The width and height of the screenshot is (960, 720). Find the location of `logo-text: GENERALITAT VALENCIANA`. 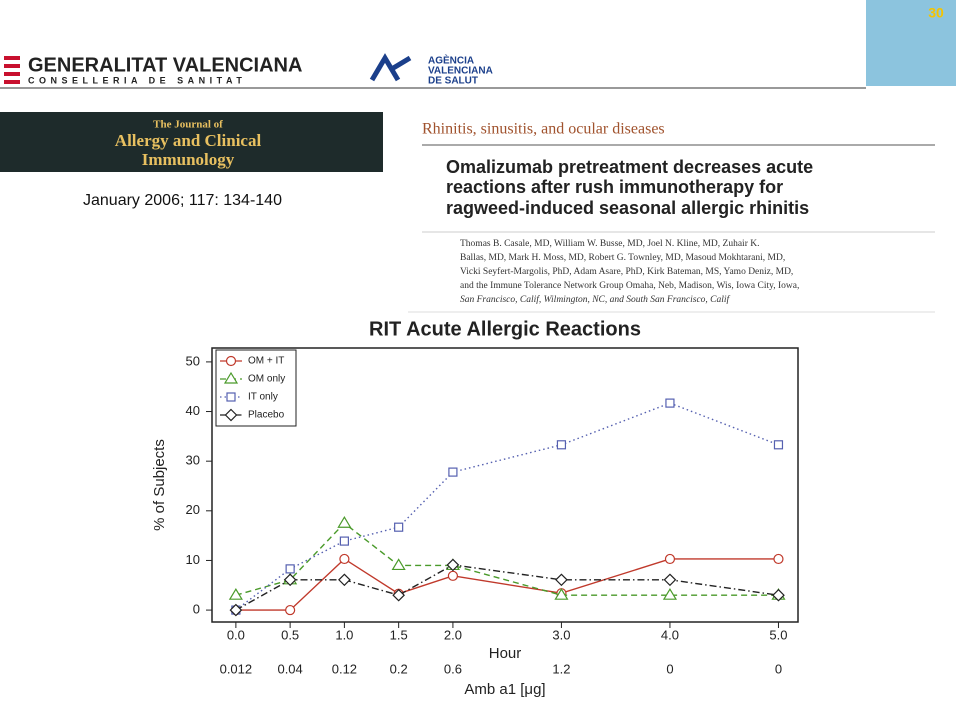

logo-text: GENERALITAT VALENCIANA is located at coordinates (165, 65).